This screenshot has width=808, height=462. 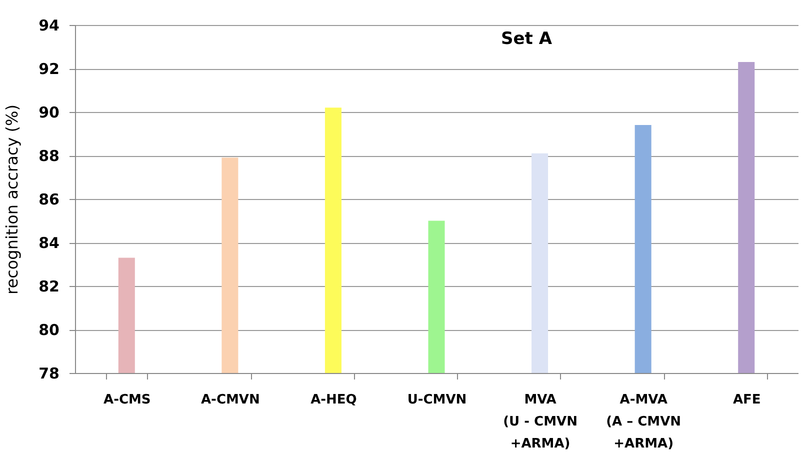 What do you see at coordinates (49, 69) in the screenshot?
I see `y-tick-label: 92` at bounding box center [49, 69].